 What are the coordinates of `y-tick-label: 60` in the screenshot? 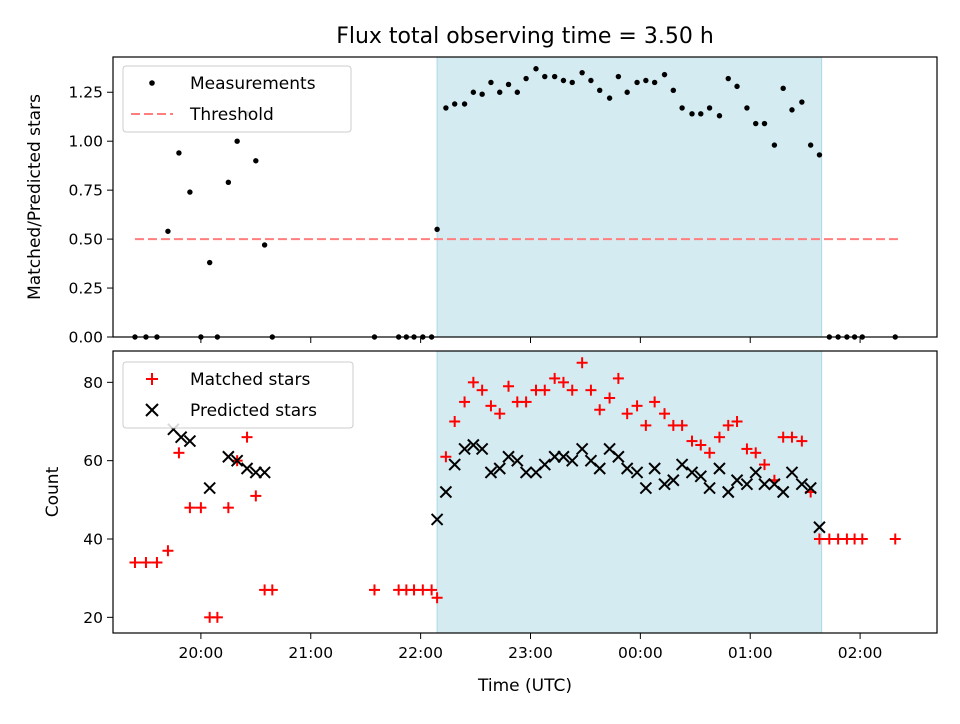 It's located at (93, 461).